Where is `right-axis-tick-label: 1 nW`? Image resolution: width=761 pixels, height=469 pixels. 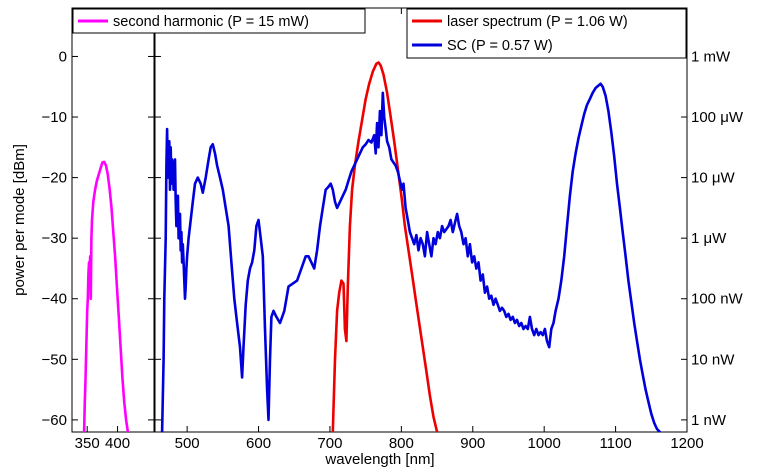 right-axis-tick-label: 1 nW is located at coordinates (709, 420).